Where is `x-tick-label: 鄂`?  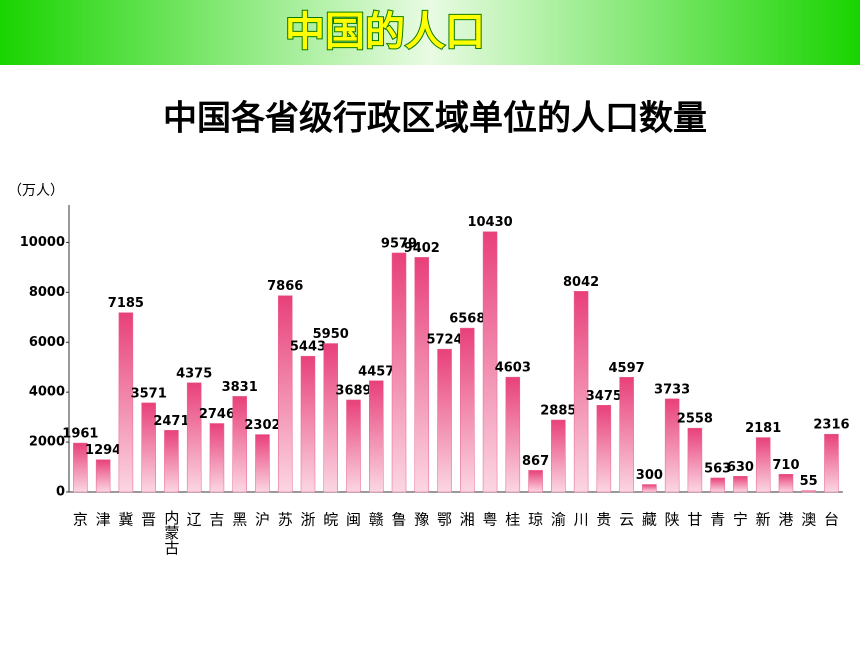 x-tick-label: 鄂 is located at coordinates (444, 520).